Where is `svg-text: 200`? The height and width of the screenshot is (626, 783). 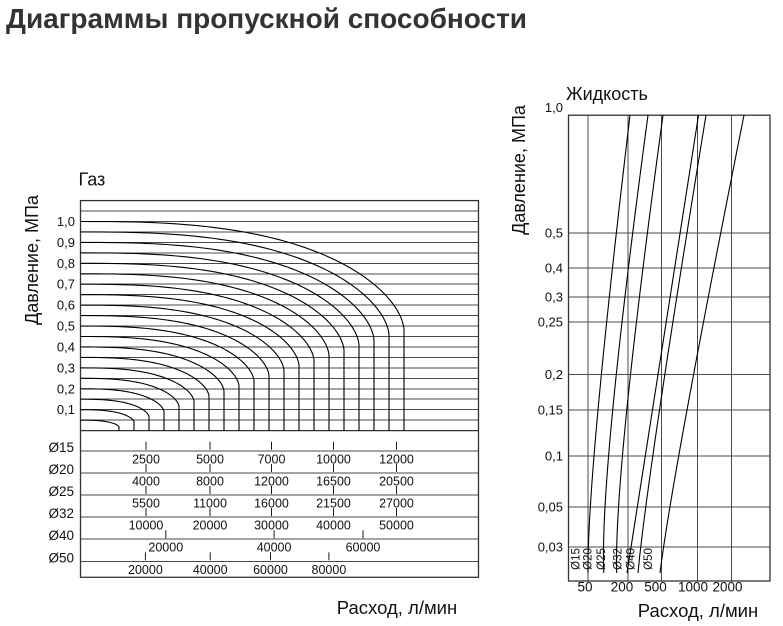 svg-text: 200 is located at coordinates (622, 587).